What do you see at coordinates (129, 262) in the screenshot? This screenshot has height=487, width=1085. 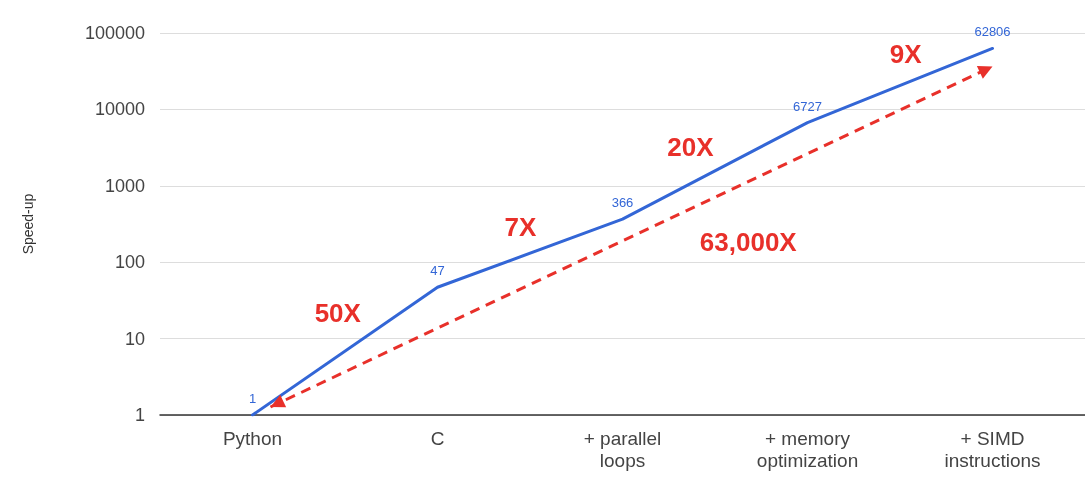 I see `y-tick-label: 100` at bounding box center [129, 262].